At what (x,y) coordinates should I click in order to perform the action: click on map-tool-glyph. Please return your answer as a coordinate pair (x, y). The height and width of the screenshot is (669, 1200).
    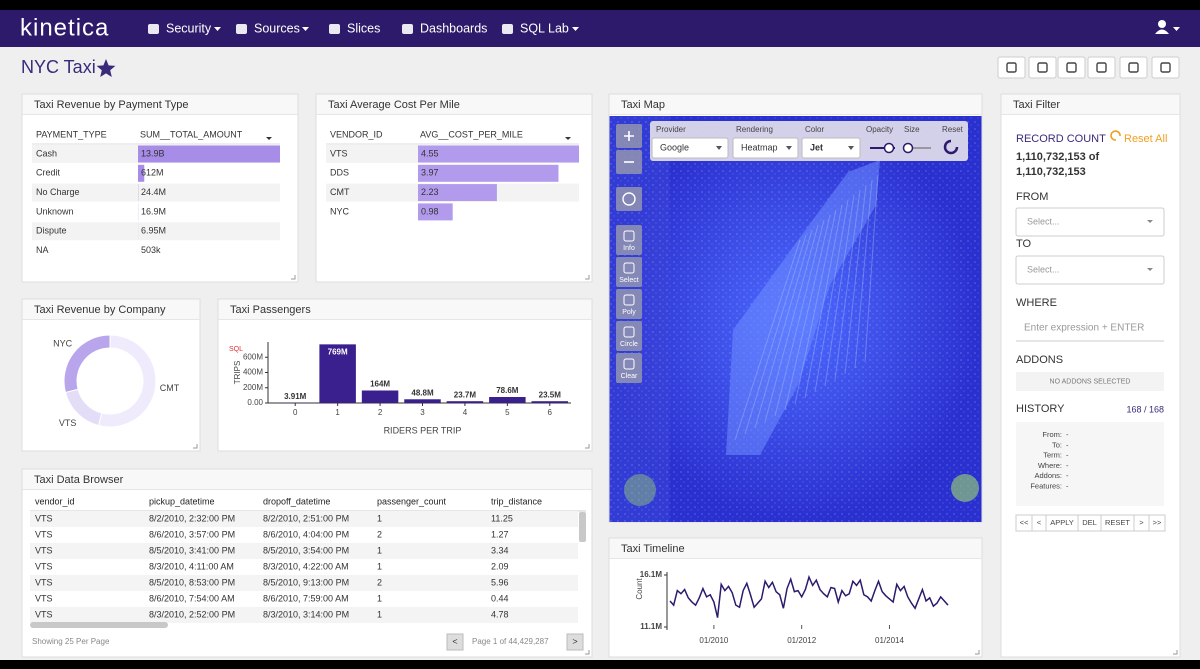
    Looking at the image, I should click on (629, 268).